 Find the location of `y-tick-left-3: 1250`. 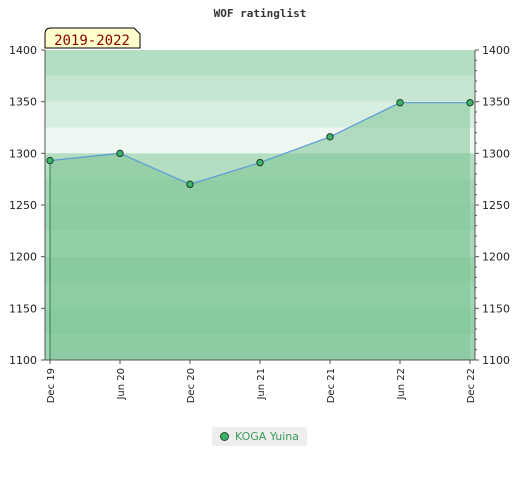

y-tick-left-3: 1250 is located at coordinates (23, 205).